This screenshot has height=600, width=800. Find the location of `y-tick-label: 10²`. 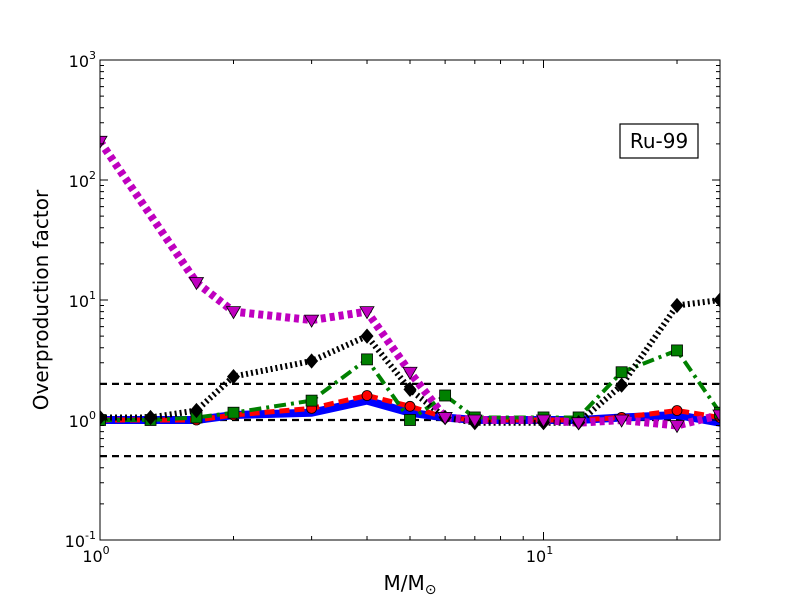

y-tick-label: 10² is located at coordinates (82, 180).